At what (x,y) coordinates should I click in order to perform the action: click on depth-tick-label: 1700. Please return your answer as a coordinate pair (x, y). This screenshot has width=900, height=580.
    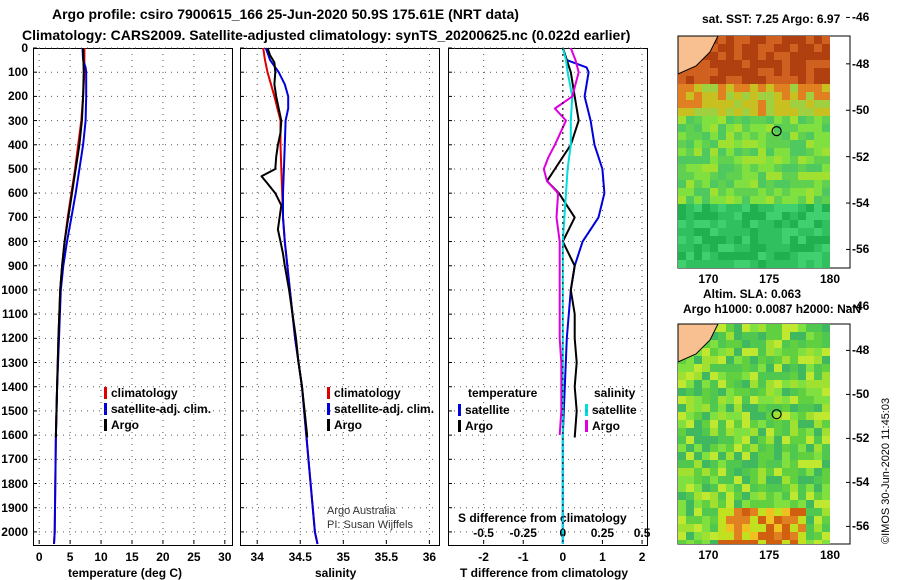
    Looking at the image, I should click on (14, 459).